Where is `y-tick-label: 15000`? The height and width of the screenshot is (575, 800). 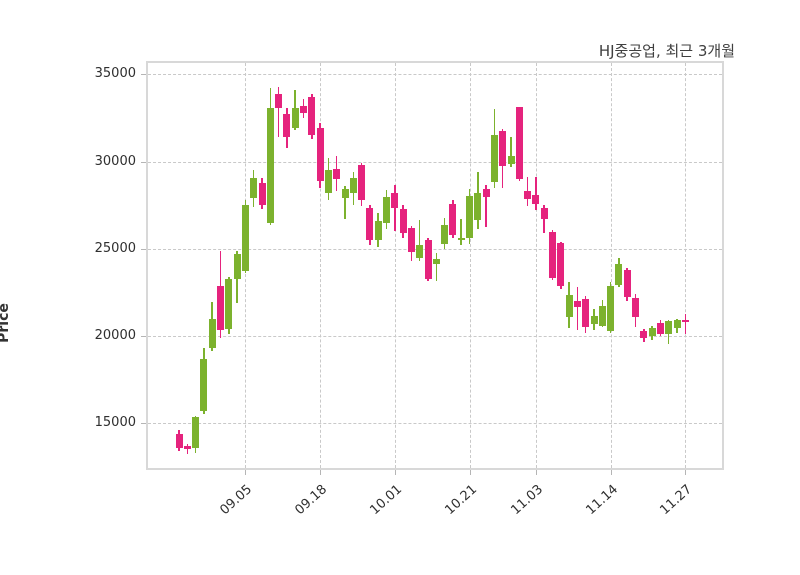
y-tick-label: 15000 is located at coordinates (115, 423).